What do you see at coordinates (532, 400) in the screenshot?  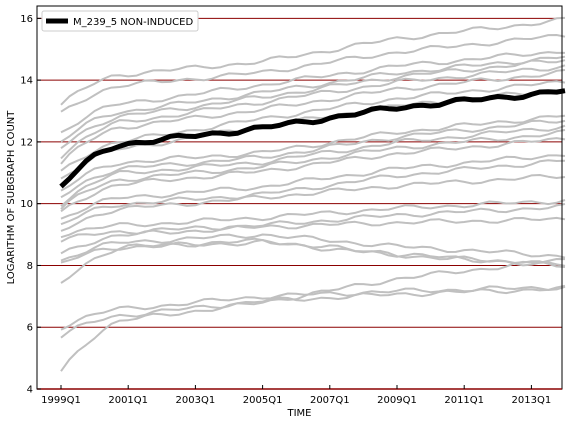 I see `x-tick-label: 2013Q1` at bounding box center [532, 400].